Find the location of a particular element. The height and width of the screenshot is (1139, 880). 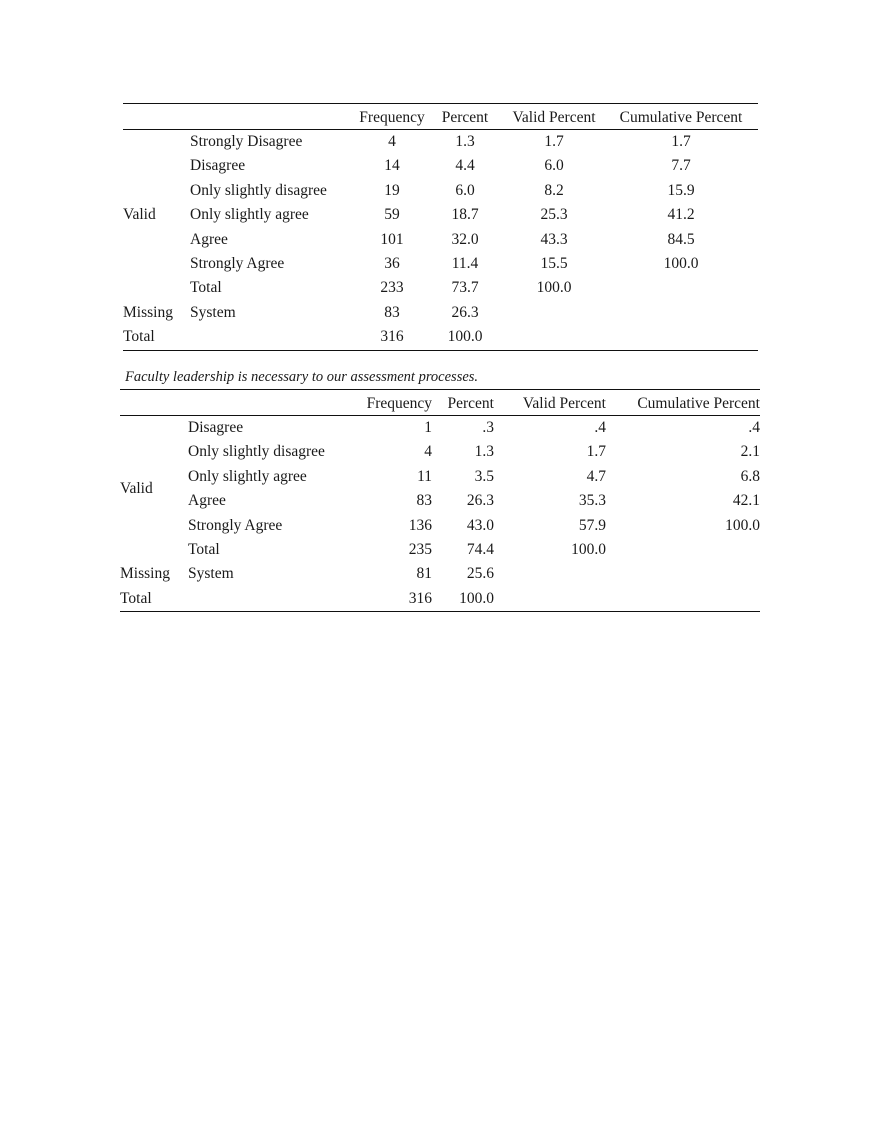

percent-cell: 73.7 is located at coordinates (465, 288).